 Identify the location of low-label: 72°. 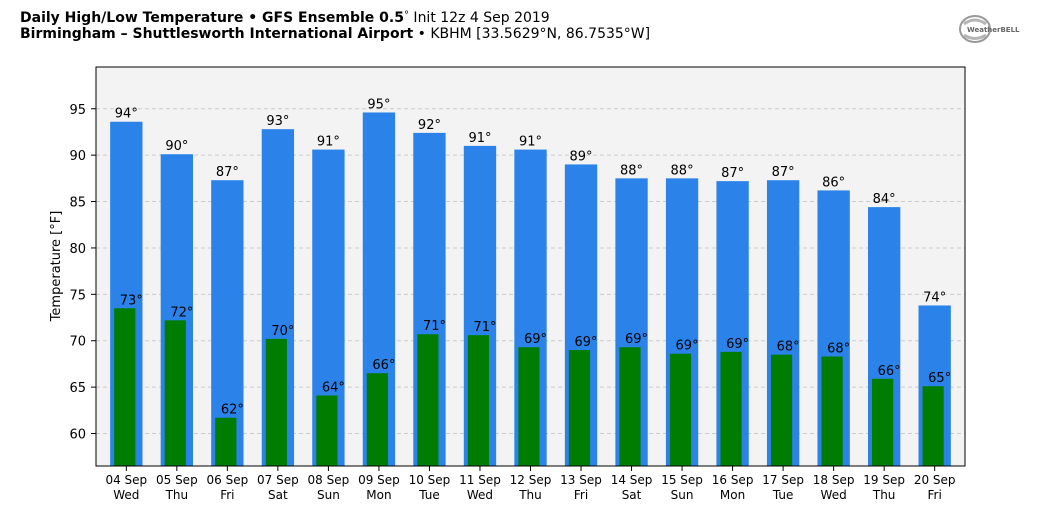
(181, 312).